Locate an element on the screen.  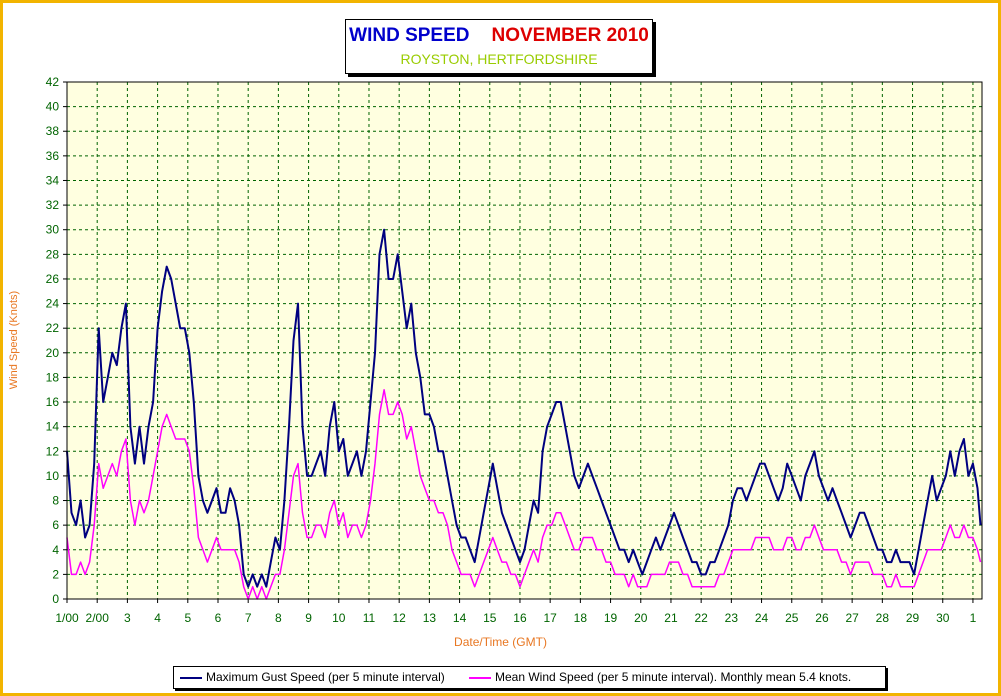
x-tick-label: 18 is located at coordinates (581, 618).